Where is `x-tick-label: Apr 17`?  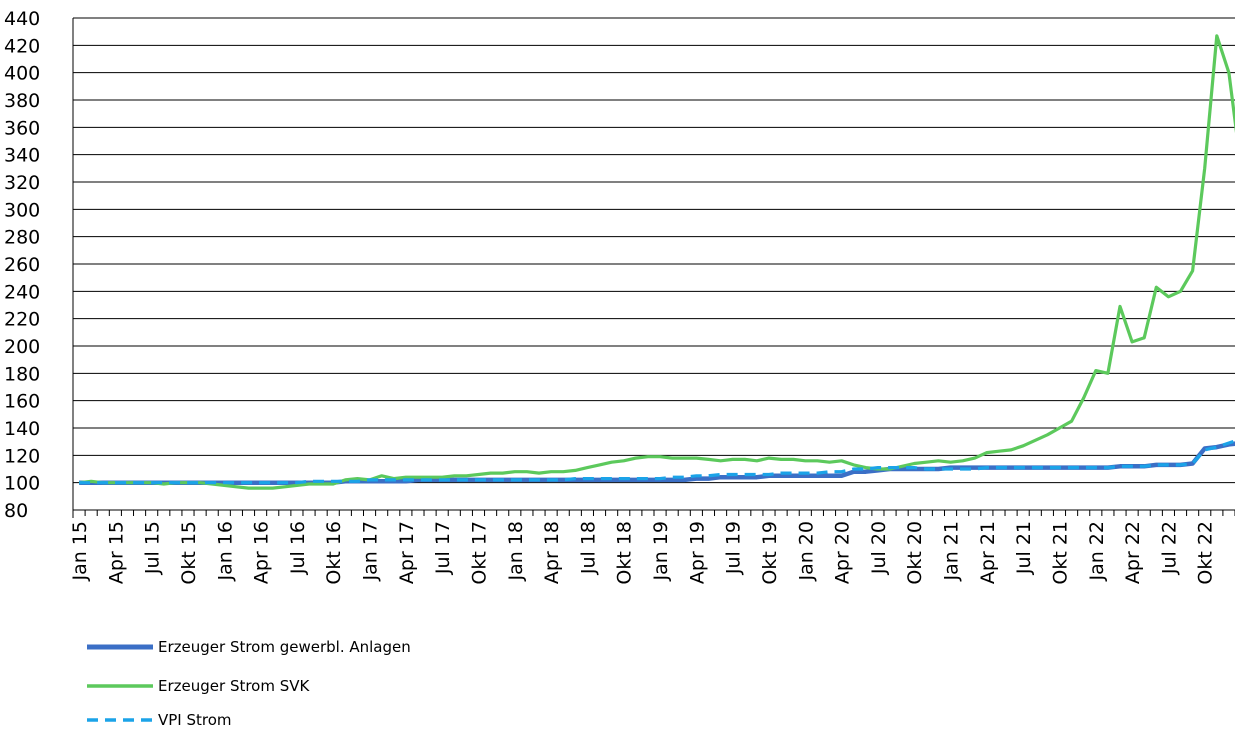
x-tick-label: Apr 17 is located at coordinates (407, 552).